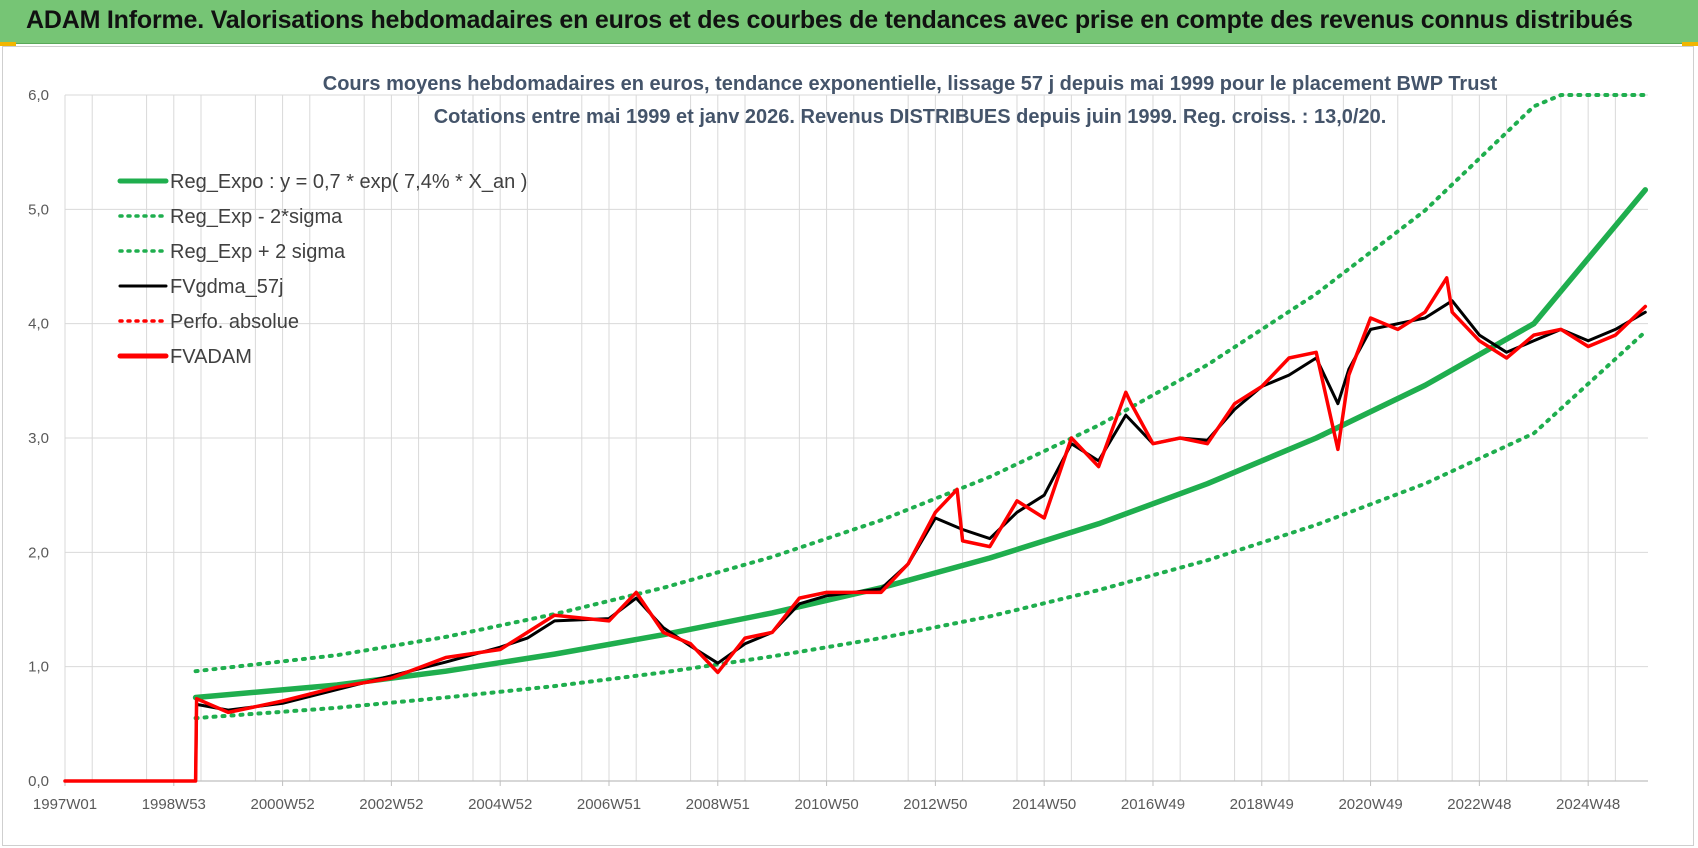 This screenshot has width=1698, height=848. What do you see at coordinates (38, 438) in the screenshot?
I see `y-tick-label: 3,0` at bounding box center [38, 438].